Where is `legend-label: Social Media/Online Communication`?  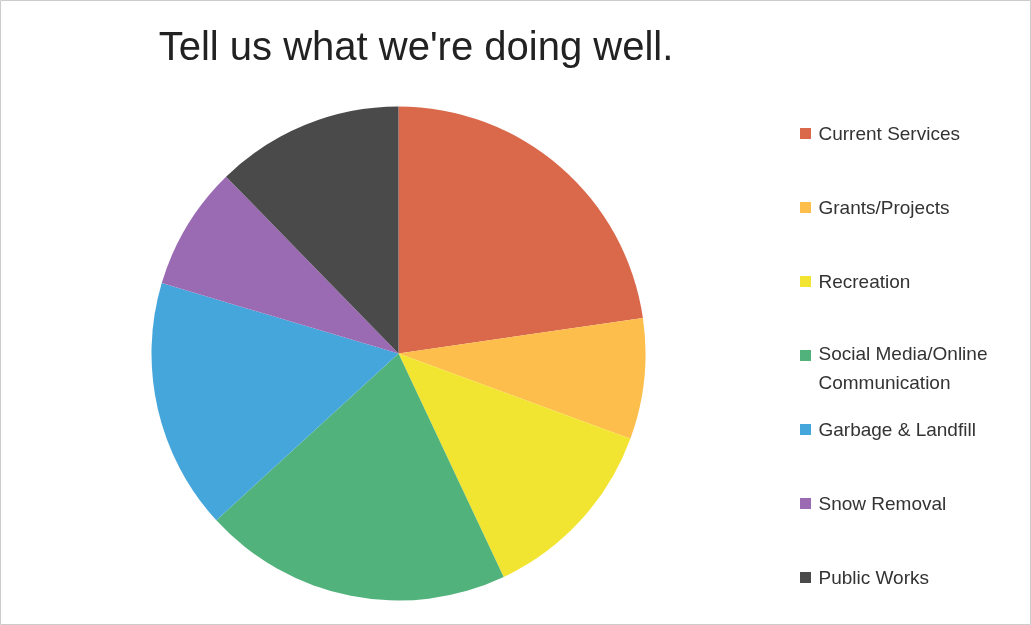 legend-label: Social Media/Online Communication is located at coordinates (903, 367).